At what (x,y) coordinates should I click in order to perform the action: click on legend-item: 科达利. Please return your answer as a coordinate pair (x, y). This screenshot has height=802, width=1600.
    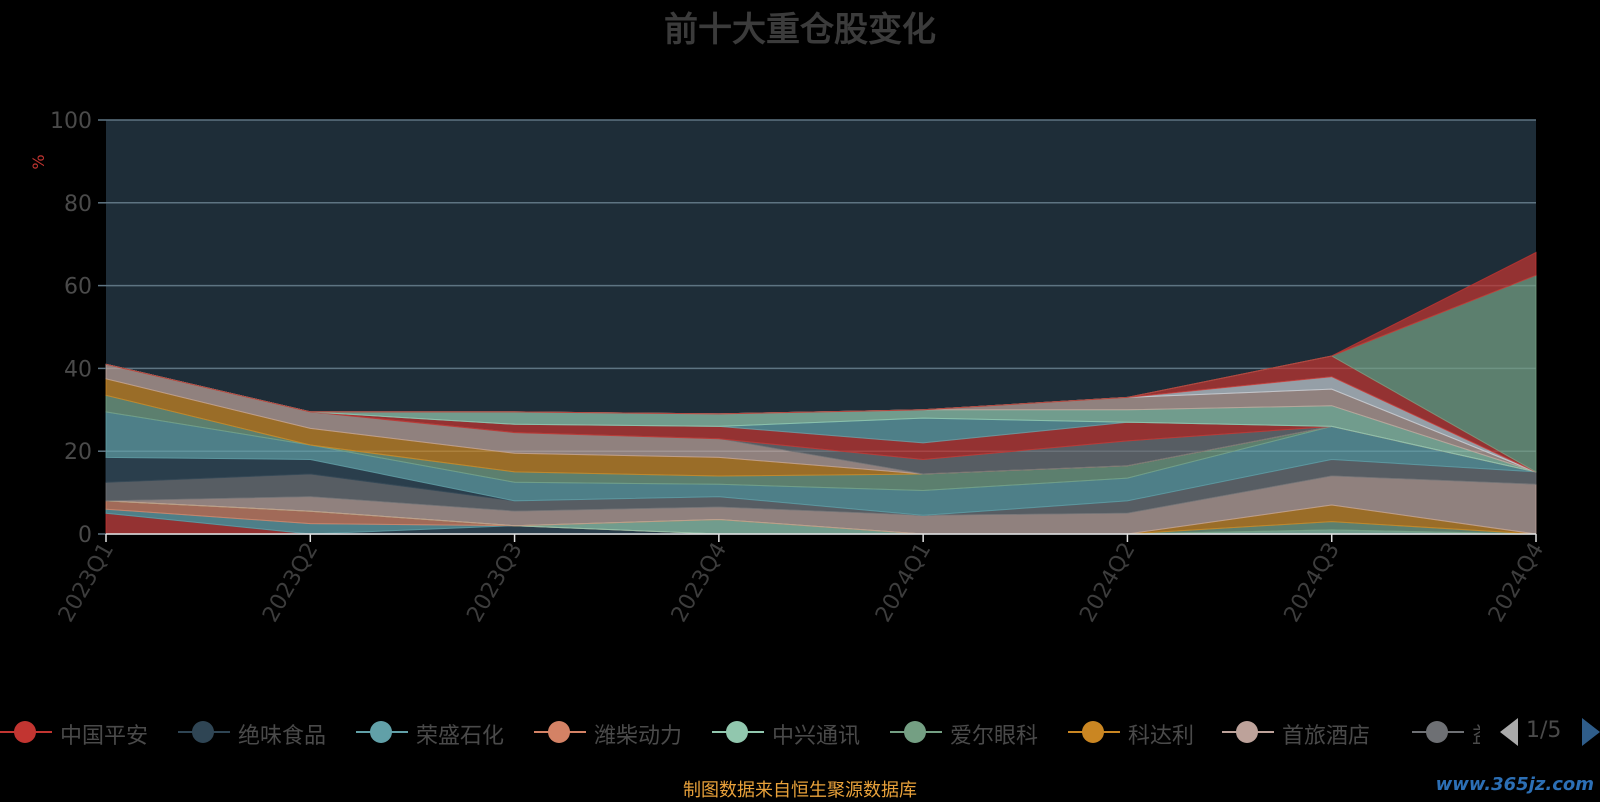
    Looking at the image, I should click on (1145, 732).